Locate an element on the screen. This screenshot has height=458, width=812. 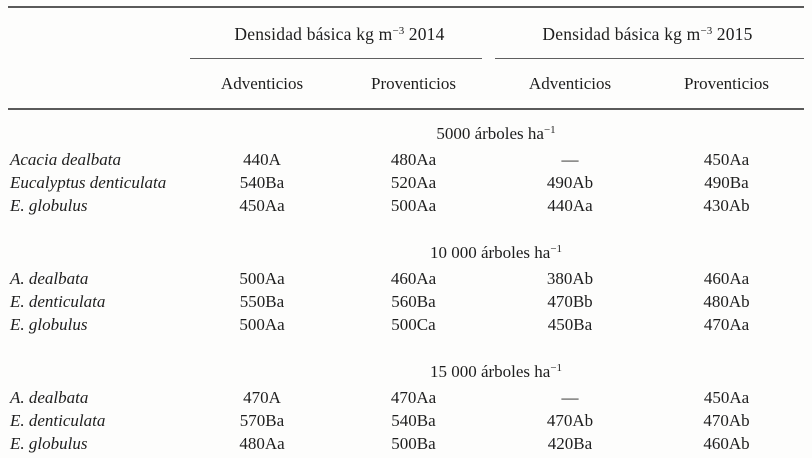
subheader-2015-adventicios: Adventicios is located at coordinates (570, 83).